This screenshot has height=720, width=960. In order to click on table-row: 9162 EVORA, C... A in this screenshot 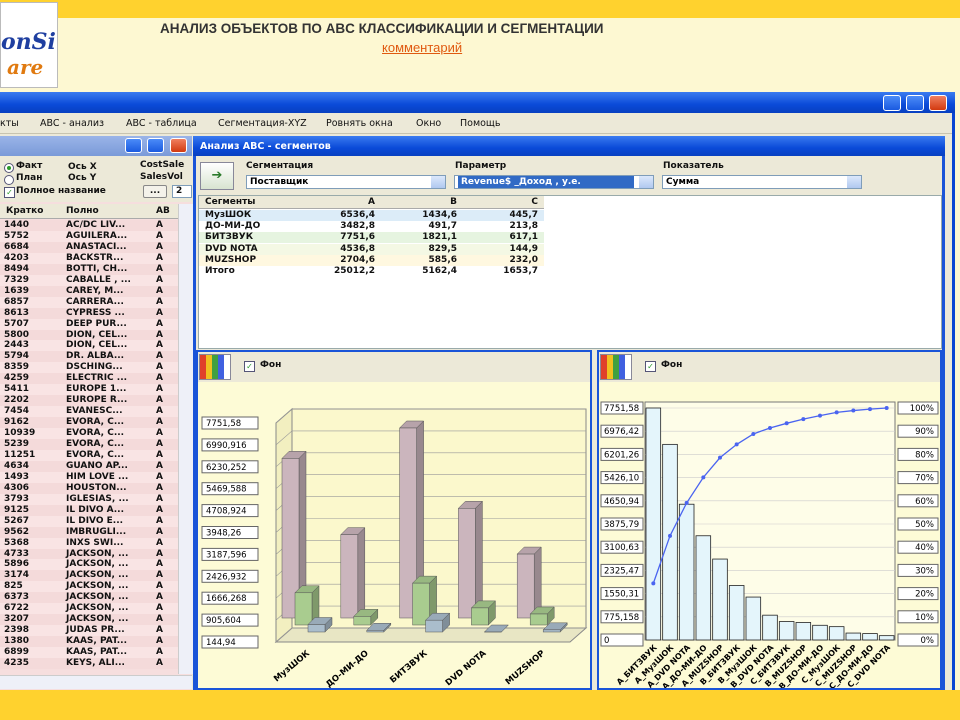, I will do `click(89, 423)`.